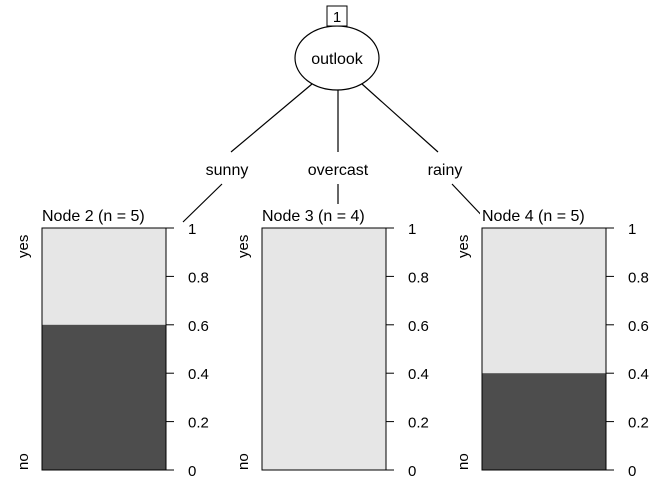  I want to click on root-id: 1, so click(337, 17).